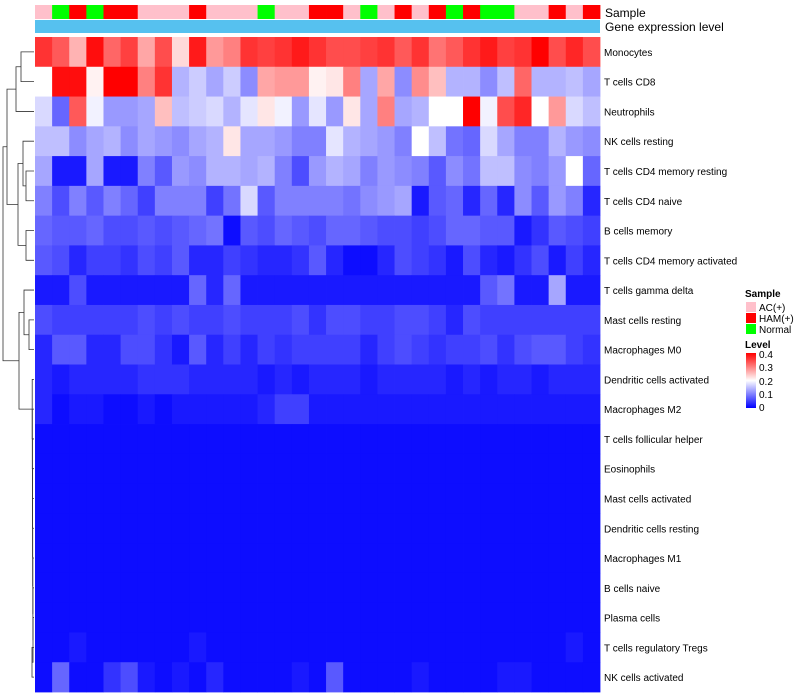 The height and width of the screenshot is (700, 800). Describe the element at coordinates (638, 232) in the screenshot. I see `row-label: B cells memory` at that location.